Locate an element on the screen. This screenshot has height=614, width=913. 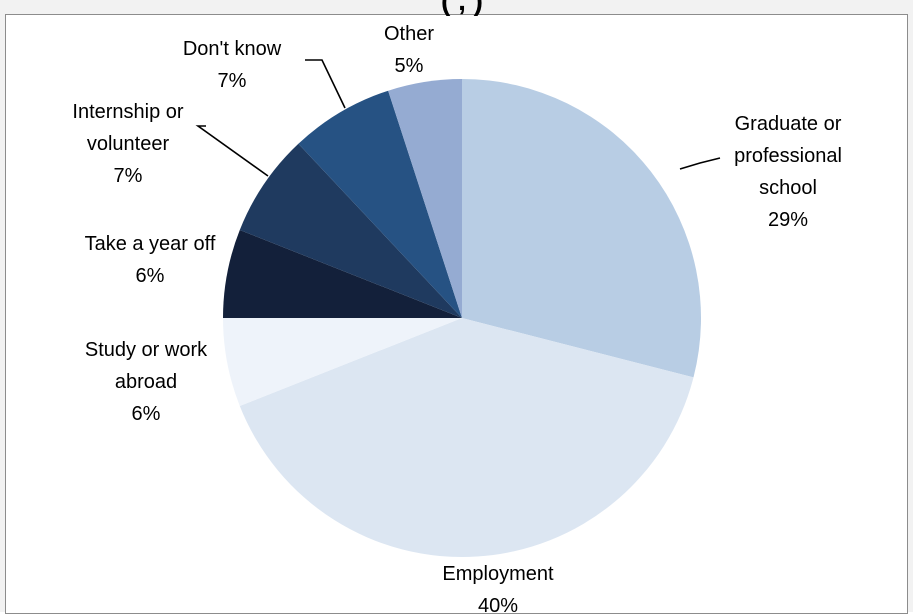
slice-category-label: Don't know is located at coordinates (232, 49).